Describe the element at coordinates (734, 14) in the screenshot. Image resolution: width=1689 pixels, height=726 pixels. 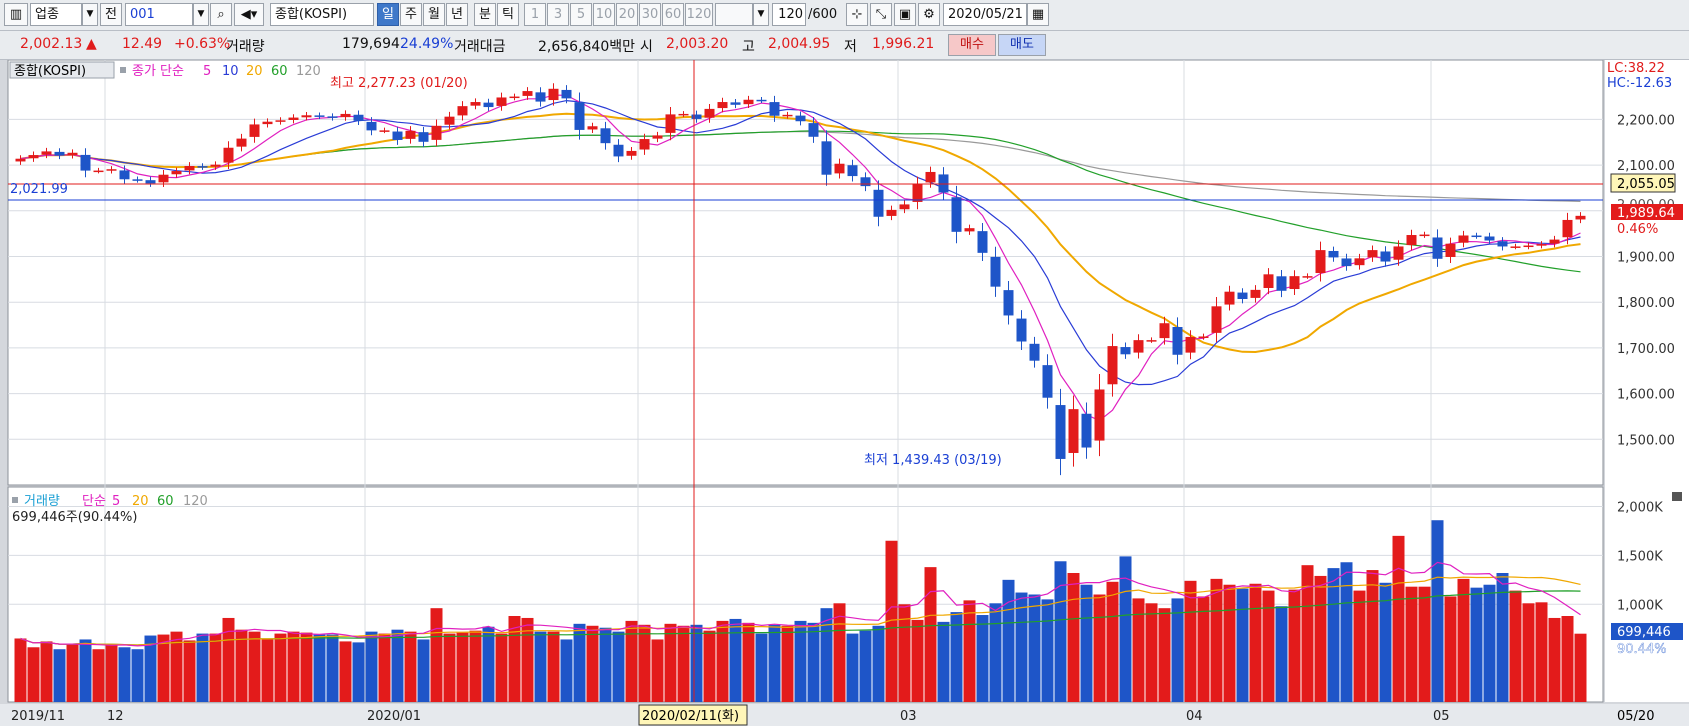
I see `interval-input` at that location.